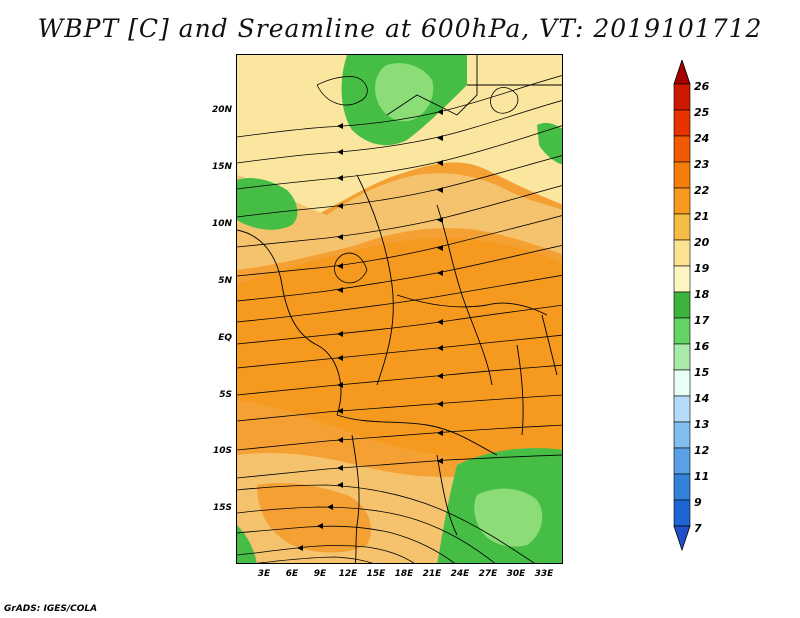  Describe the element at coordinates (702, 294) in the screenshot. I see `colorbar-label-18: 18` at that location.